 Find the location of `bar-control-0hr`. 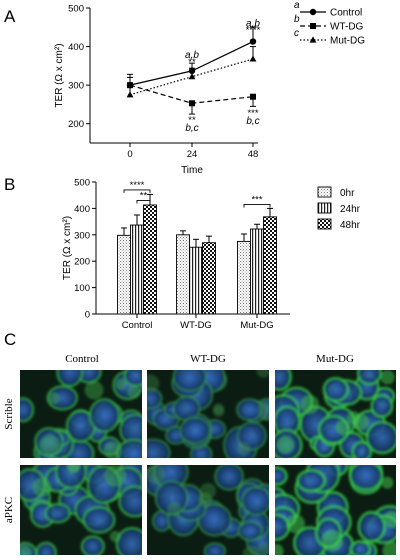

bar-control-0hr is located at coordinates (124, 274).